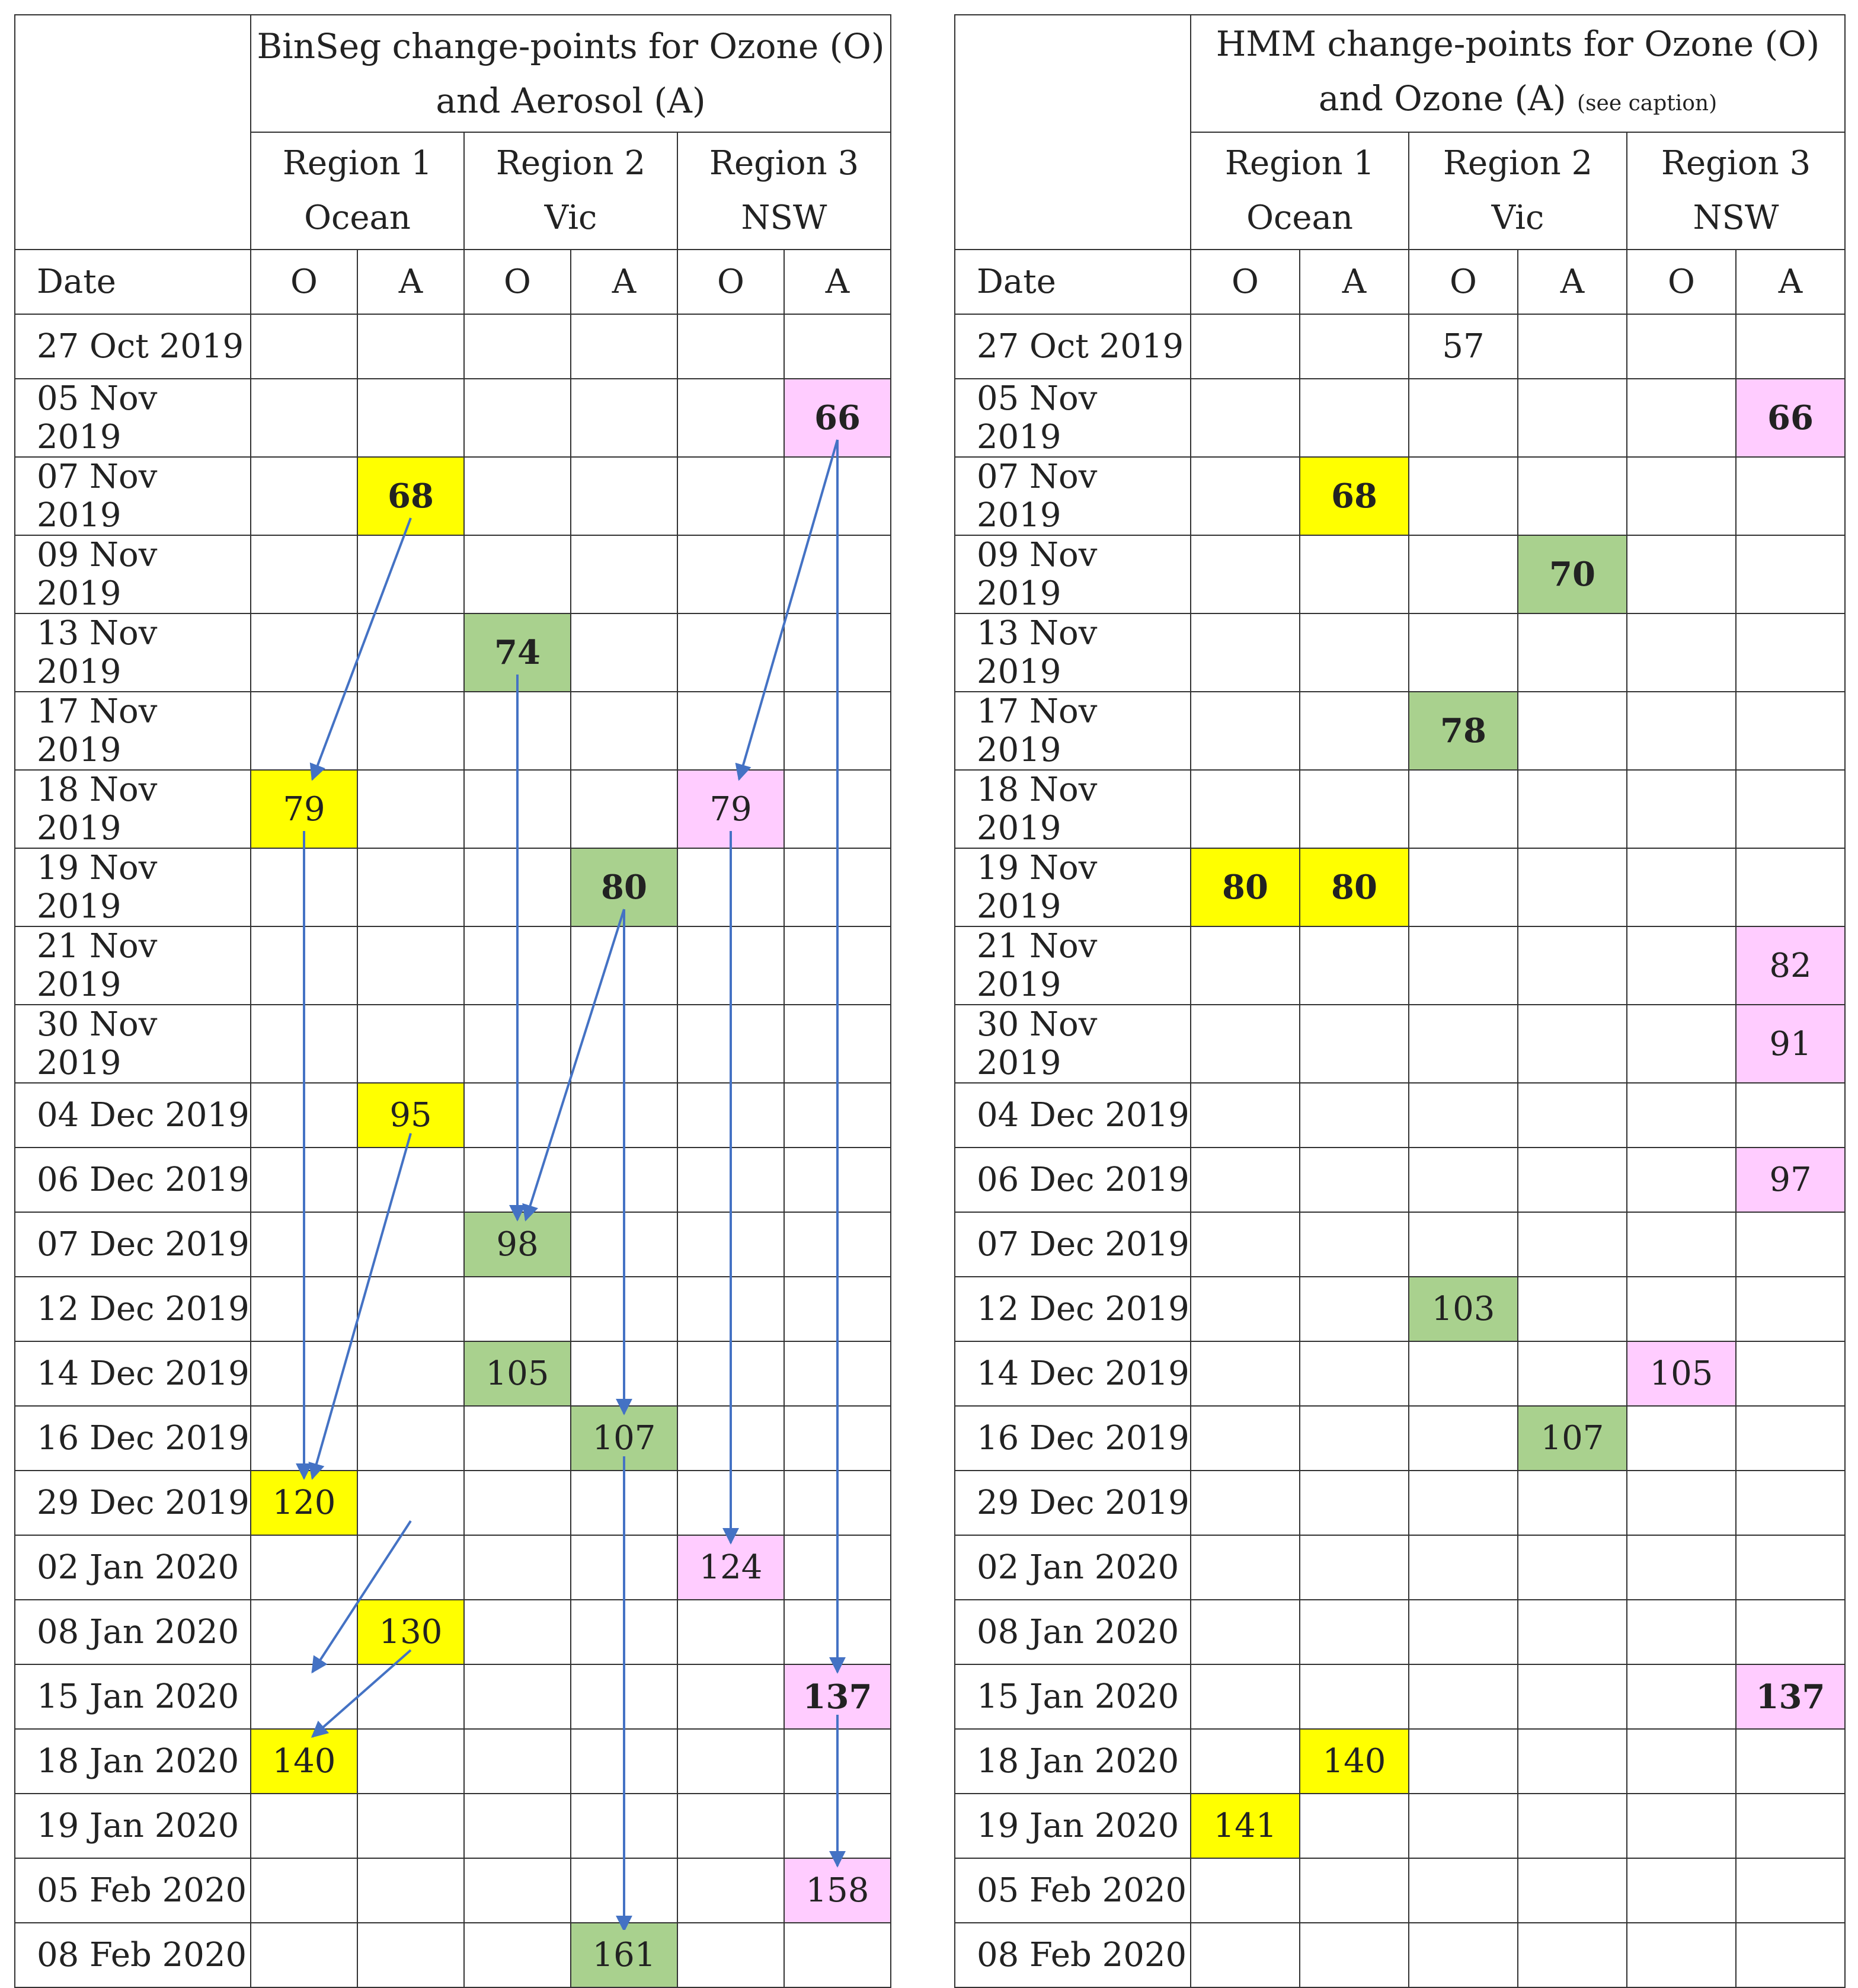 This screenshot has width=1858, height=1988. I want to click on table-row: 05 Feb 2020, so click(1400, 1890).